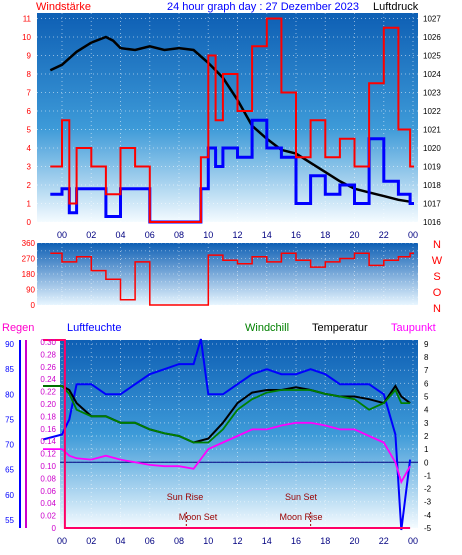 The image size is (462, 555). What do you see at coordinates (48, 516) in the screenshot?
I see `rain-tick-label: 0.02` at bounding box center [48, 516].